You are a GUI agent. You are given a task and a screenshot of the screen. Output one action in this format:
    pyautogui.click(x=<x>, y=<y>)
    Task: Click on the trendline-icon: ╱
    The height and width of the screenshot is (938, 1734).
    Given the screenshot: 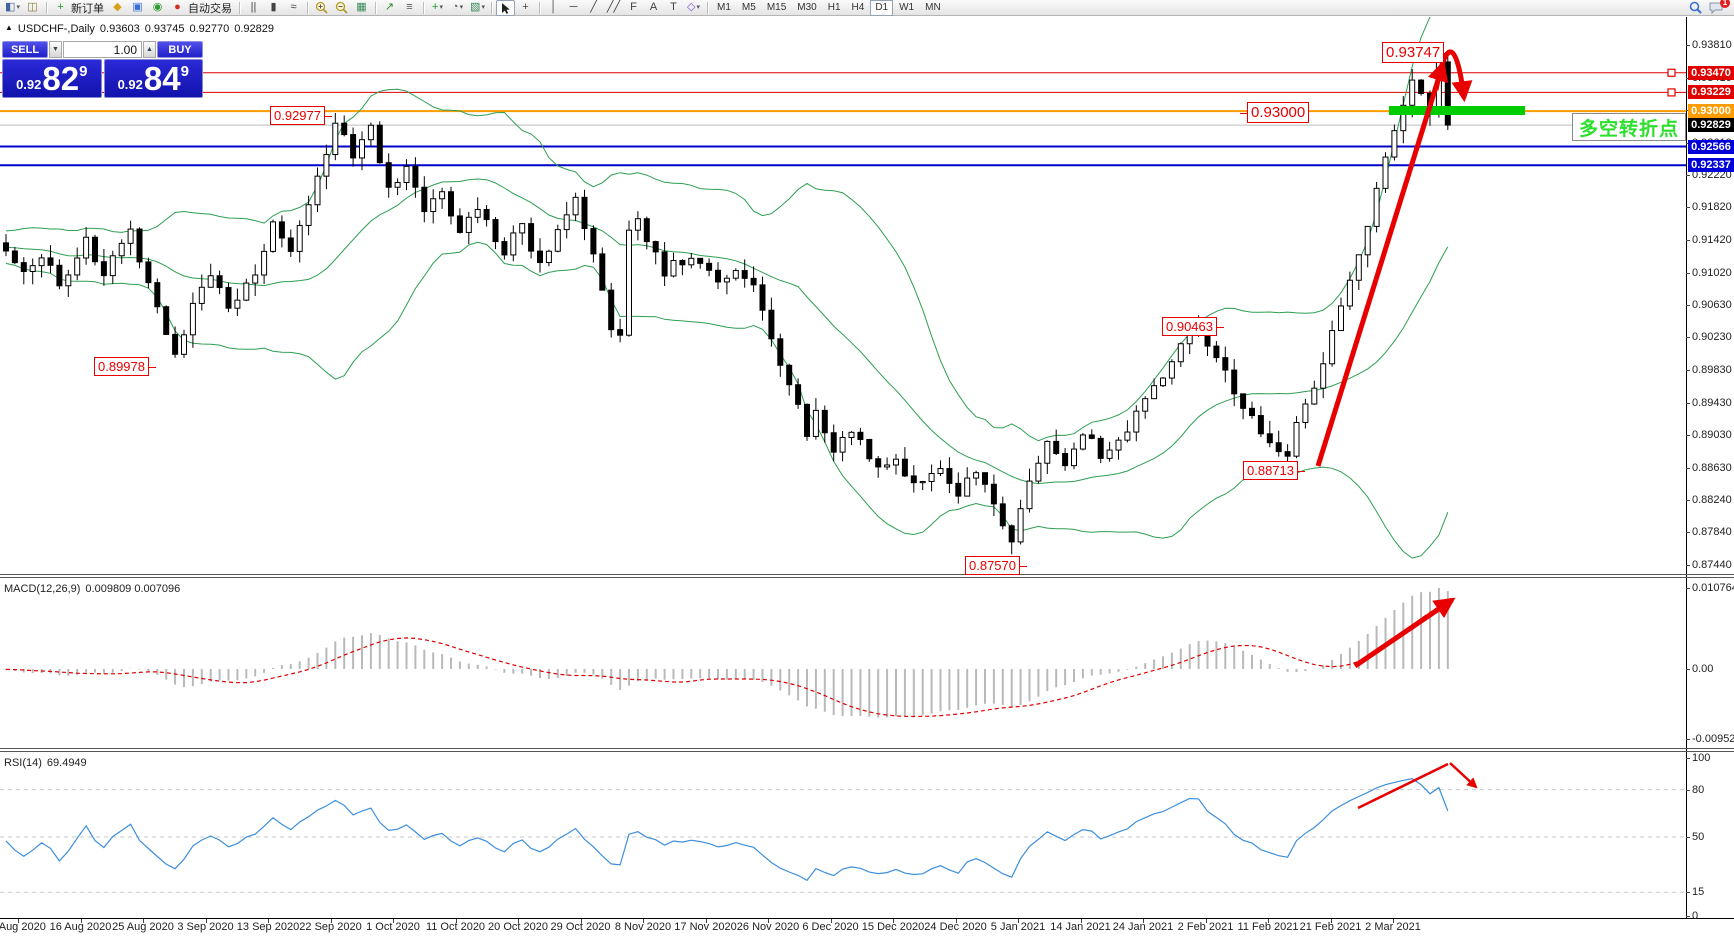 What is the action you would take?
    pyautogui.click(x=593, y=8)
    